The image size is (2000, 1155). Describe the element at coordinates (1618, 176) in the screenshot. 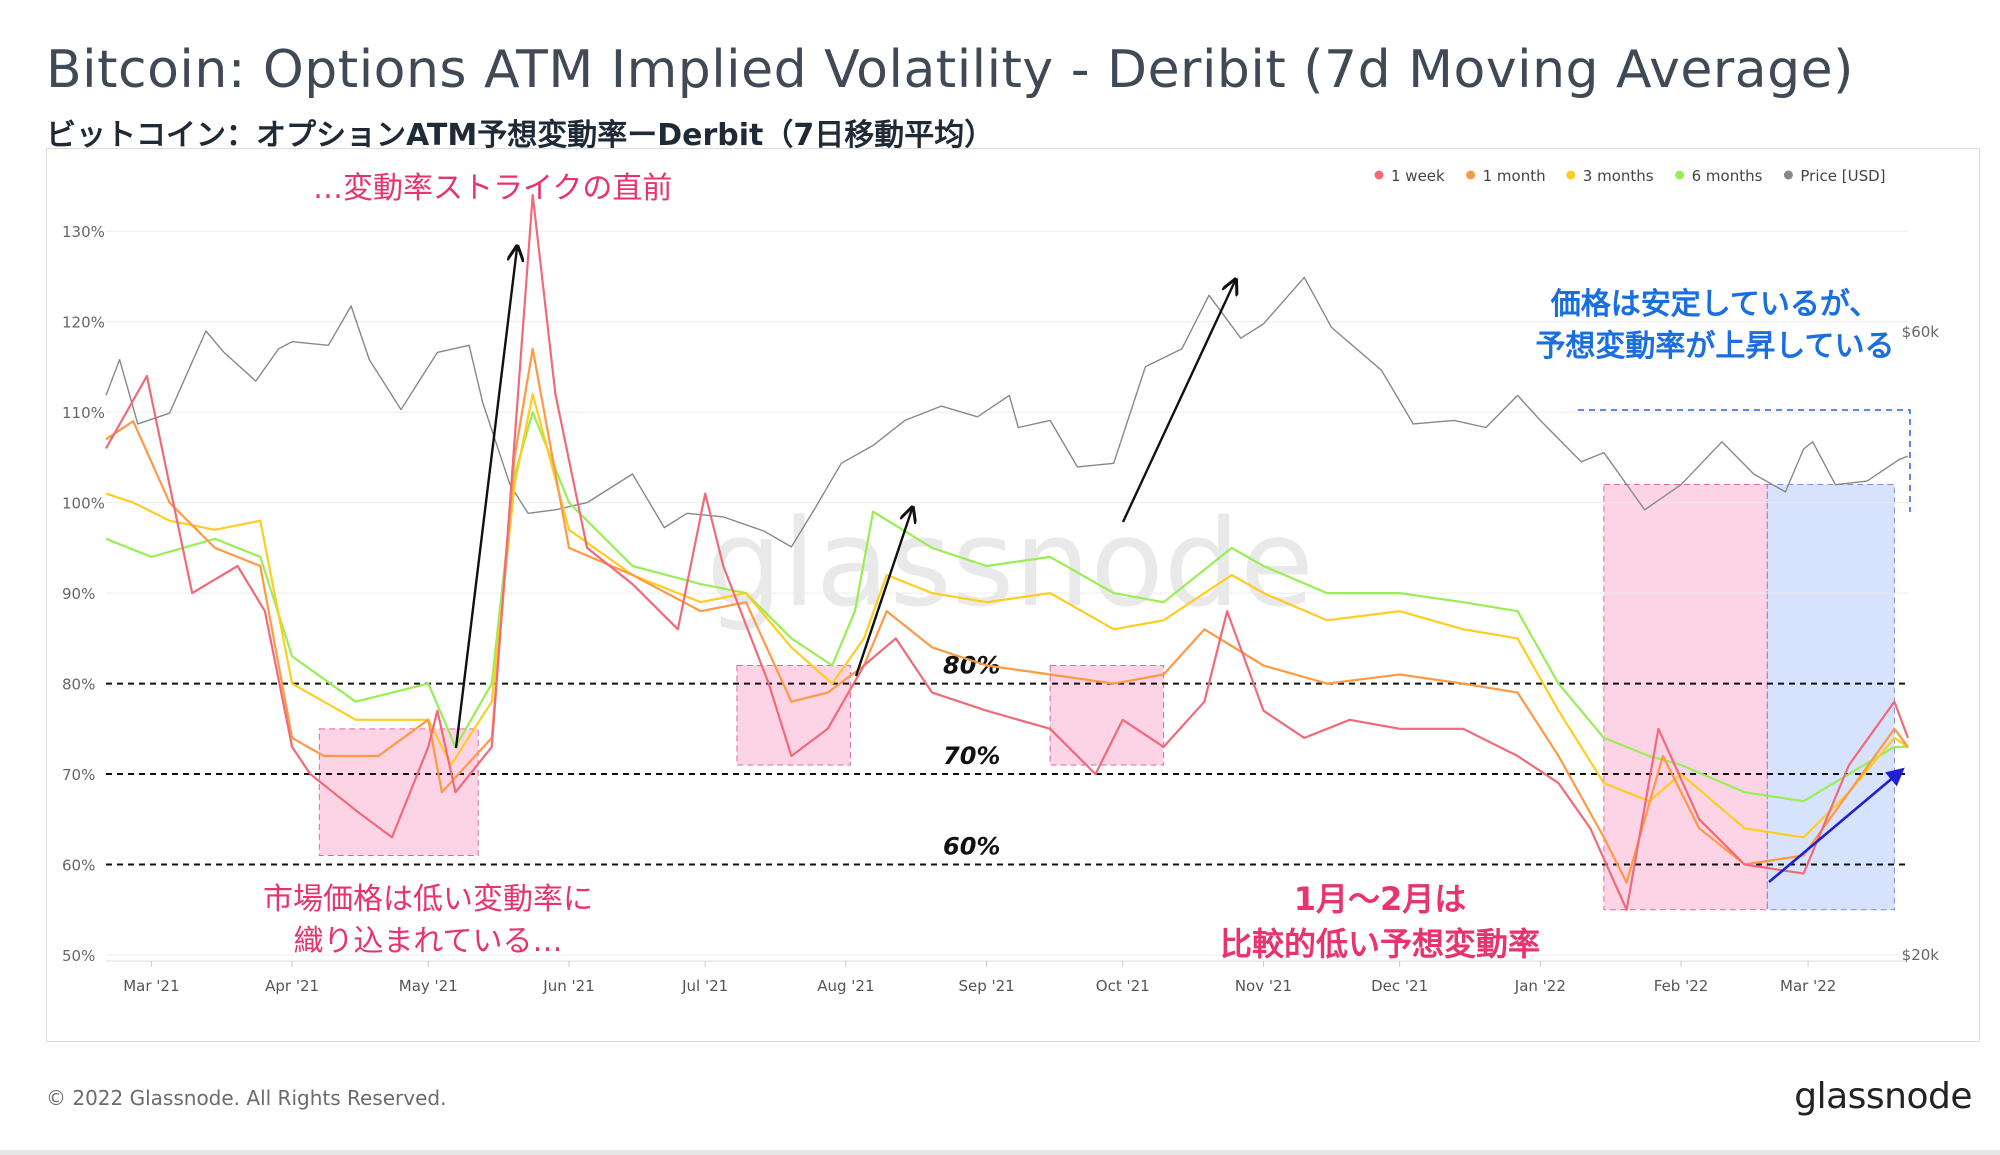

I see `legend-label: 3 months` at that location.